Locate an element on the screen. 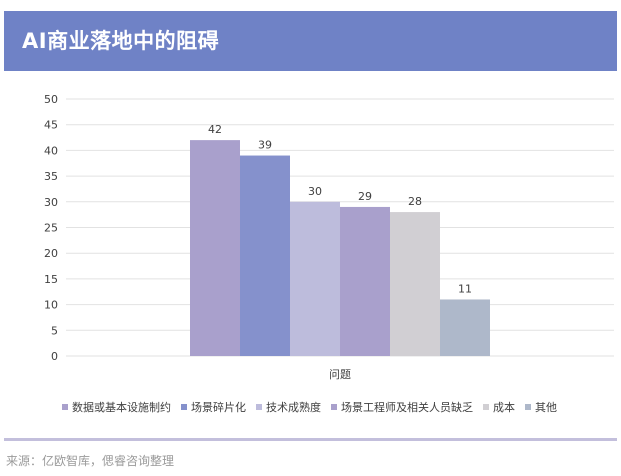 The image size is (621, 476). y-tick-label: 5 is located at coordinates (54, 330).